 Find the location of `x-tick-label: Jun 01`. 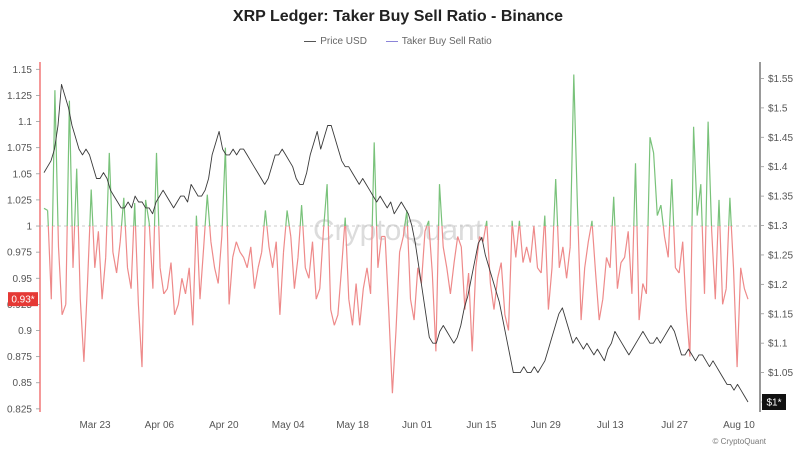

x-tick-label: Jun 01 is located at coordinates (417, 425).